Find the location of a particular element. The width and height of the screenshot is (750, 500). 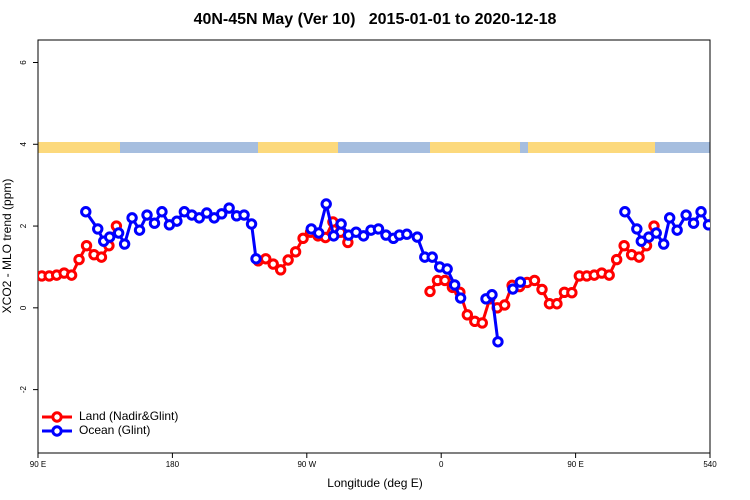

legend-label: Land (Nadir&Glint) is located at coordinates (128, 416).